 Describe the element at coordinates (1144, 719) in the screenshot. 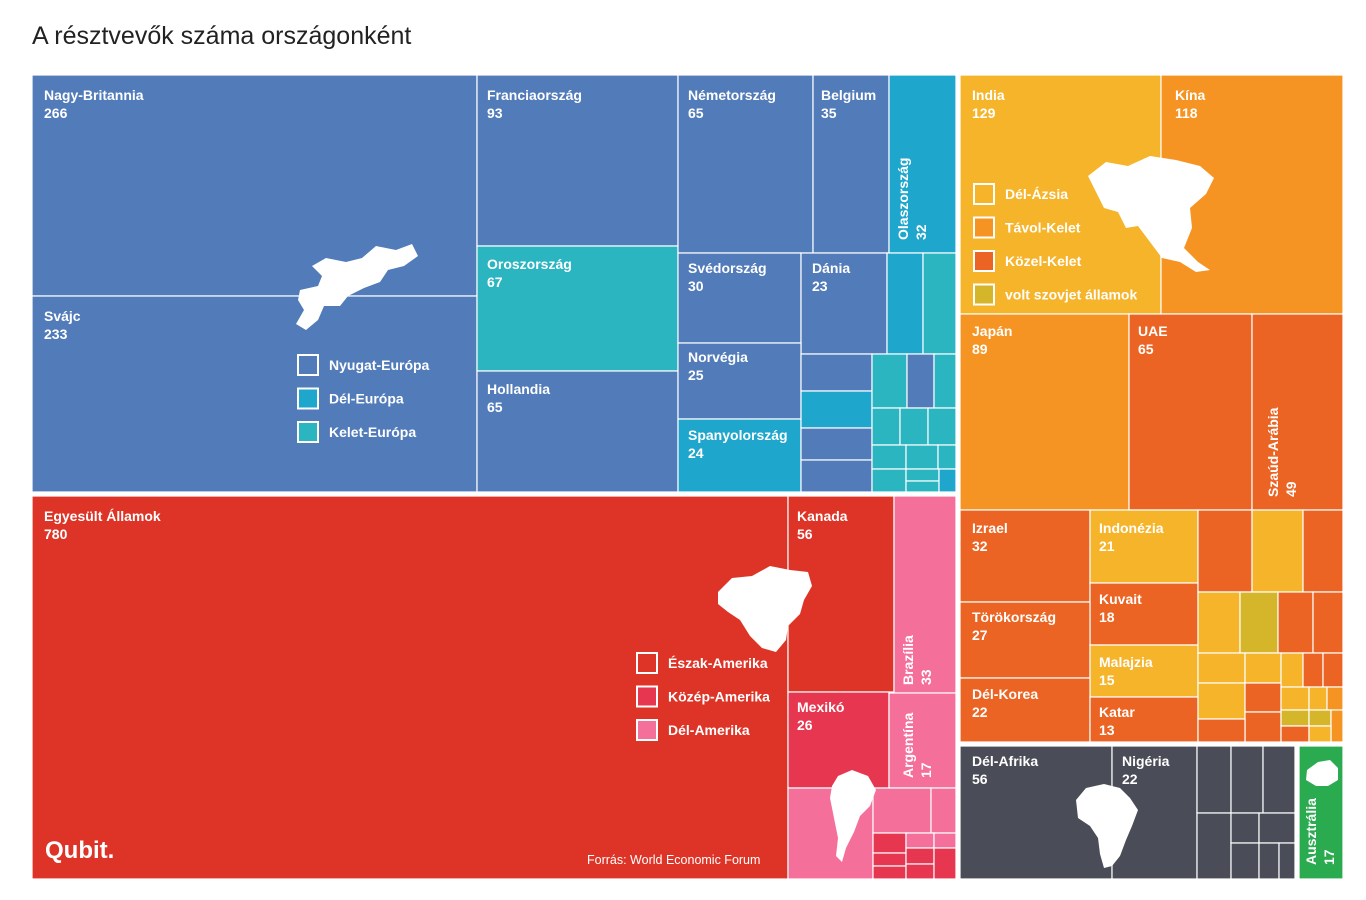

I see `cell-katar` at that location.